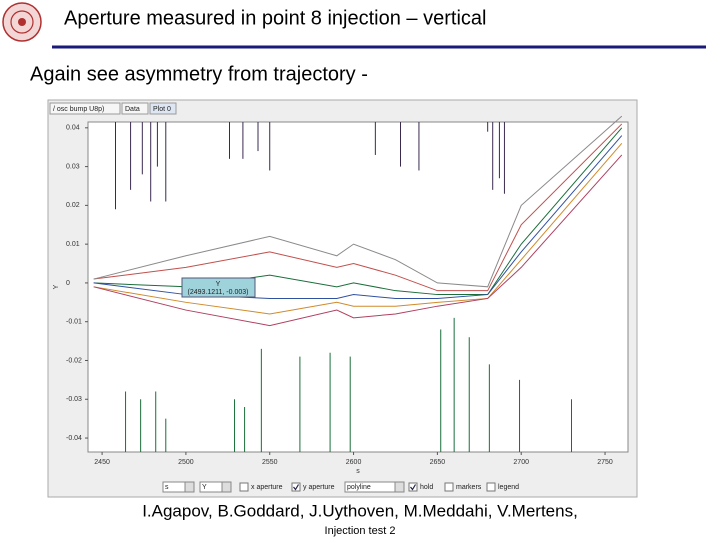 The height and width of the screenshot is (540, 720). What do you see at coordinates (73, 244) in the screenshot?
I see `y-tick-label: 0.01` at bounding box center [73, 244].